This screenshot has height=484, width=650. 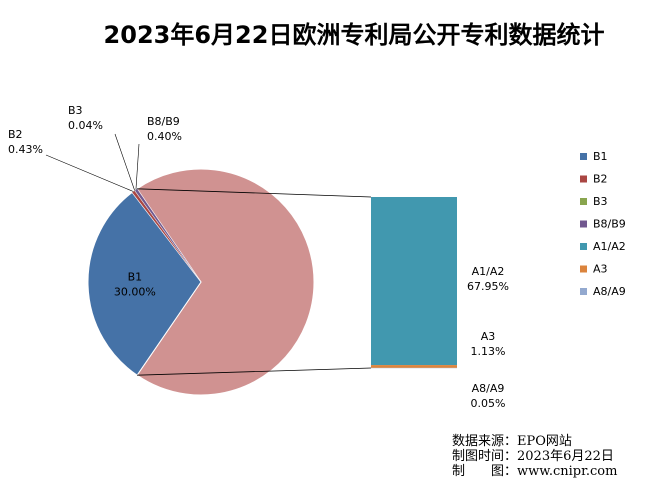 I want to click on legend-label: A3, so click(x=600, y=269).